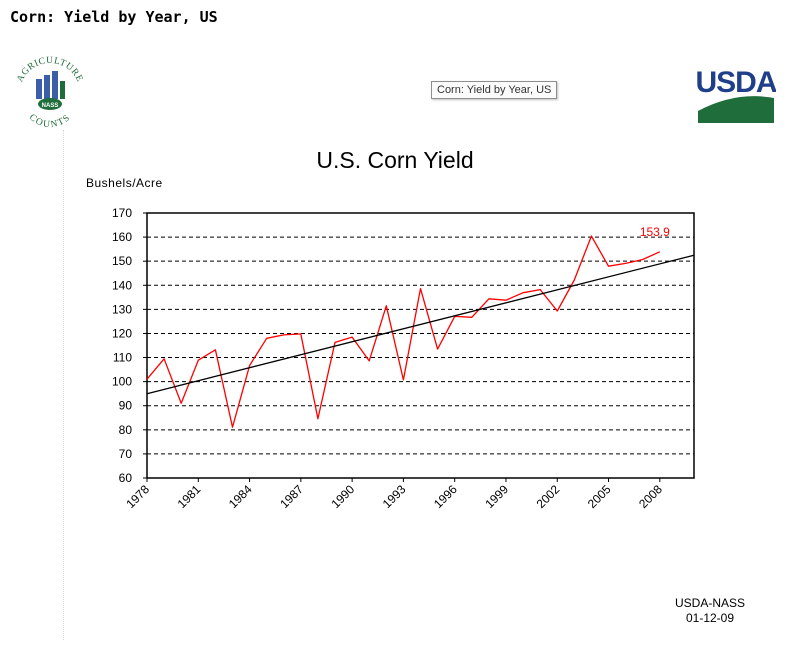  What do you see at coordinates (496, 496) in the screenshot?
I see `x-tick-label: 1999` at bounding box center [496, 496].